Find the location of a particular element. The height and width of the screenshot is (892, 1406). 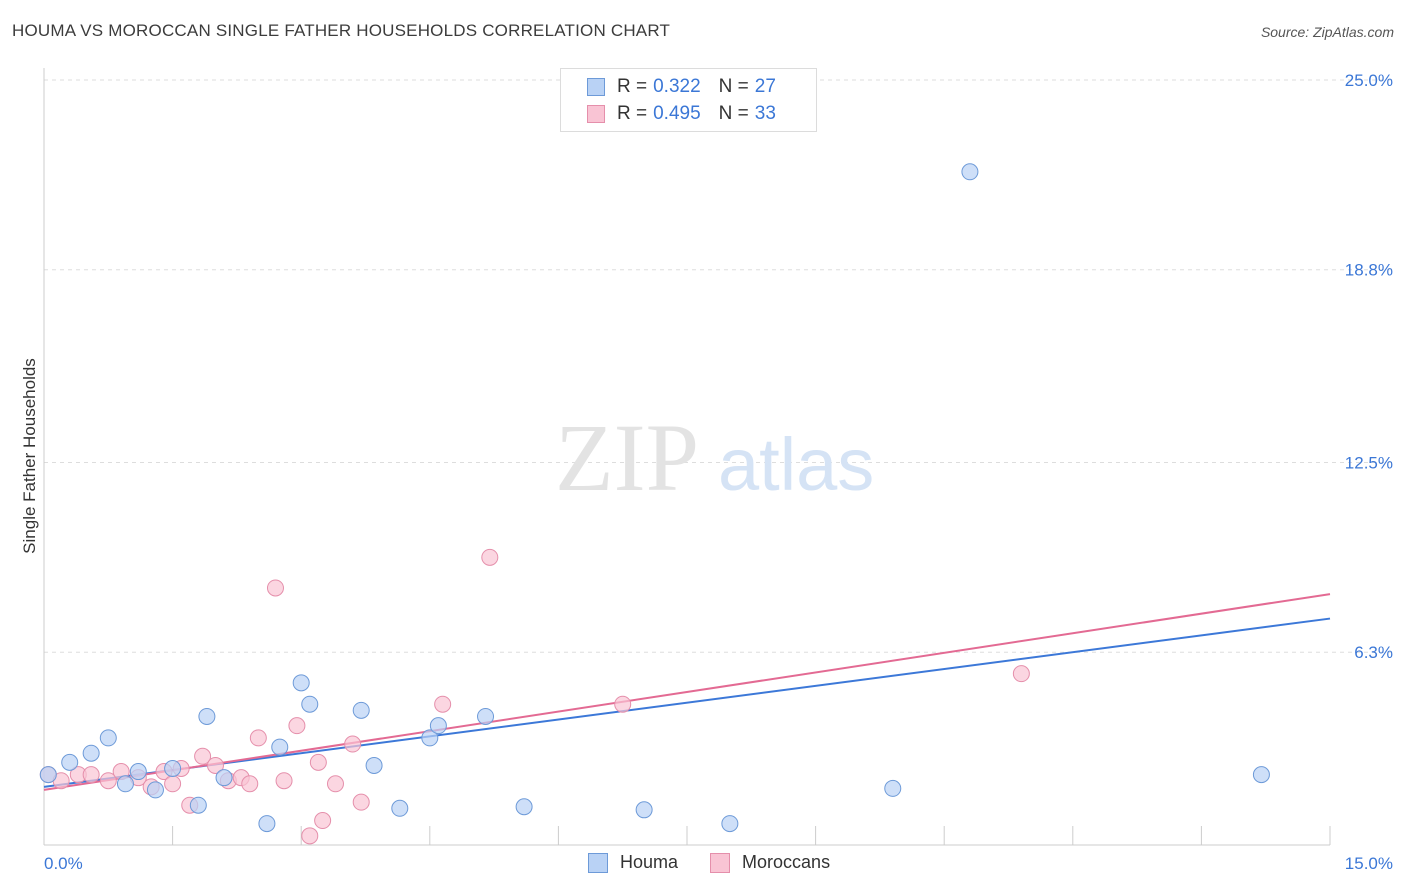

watermark-zip: ZIP is located at coordinates (627, 457).